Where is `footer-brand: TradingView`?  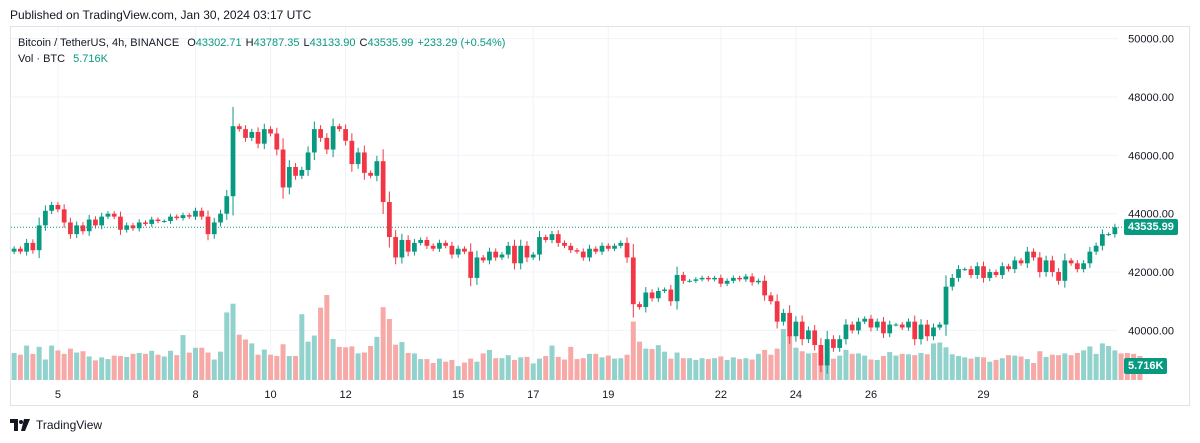 footer-brand: TradingView is located at coordinates (69, 425).